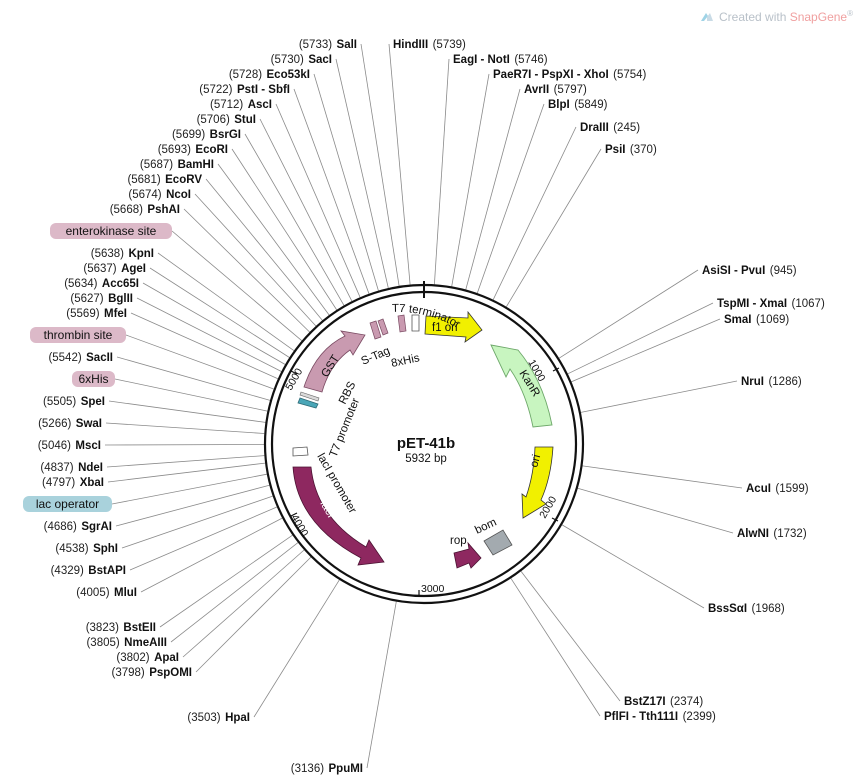  What do you see at coordinates (536, 90) in the screenshot?
I see `site-name: AvrII` at bounding box center [536, 90].